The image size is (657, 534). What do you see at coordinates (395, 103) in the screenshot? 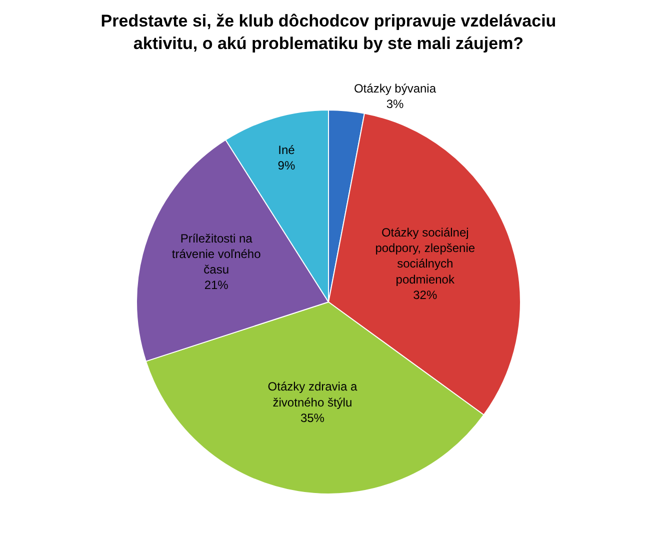
I see `data-label: 3%` at bounding box center [395, 103].